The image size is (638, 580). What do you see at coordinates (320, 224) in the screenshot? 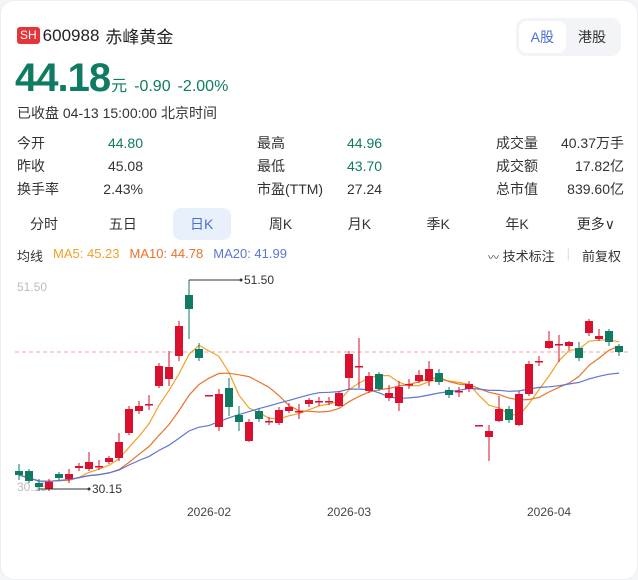
I see `period-tabs: 分时 五日 日K 周K 月K 季K 年K 更多∨` at bounding box center [320, 224].